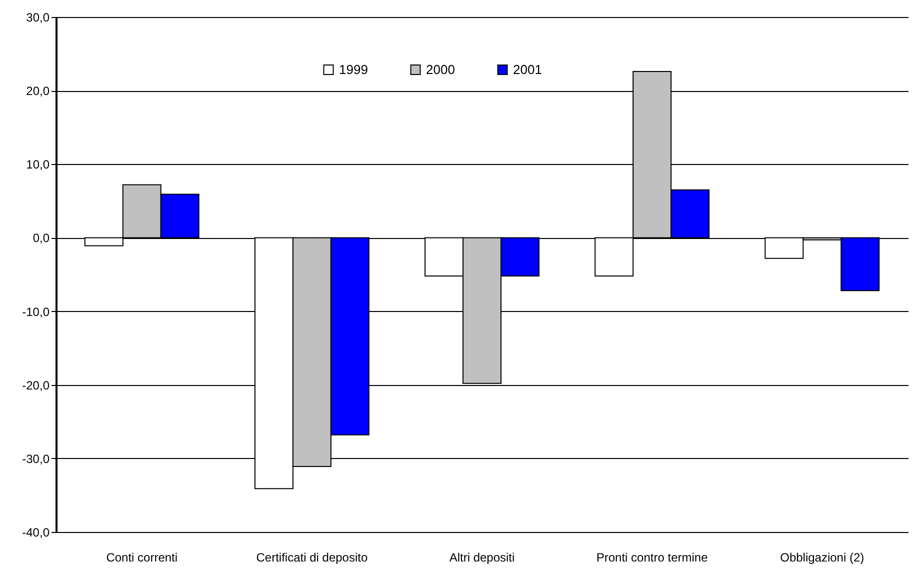 The image size is (914, 568). Describe the element at coordinates (38, 91) in the screenshot. I see `y-tick-label: 20,0` at that location.